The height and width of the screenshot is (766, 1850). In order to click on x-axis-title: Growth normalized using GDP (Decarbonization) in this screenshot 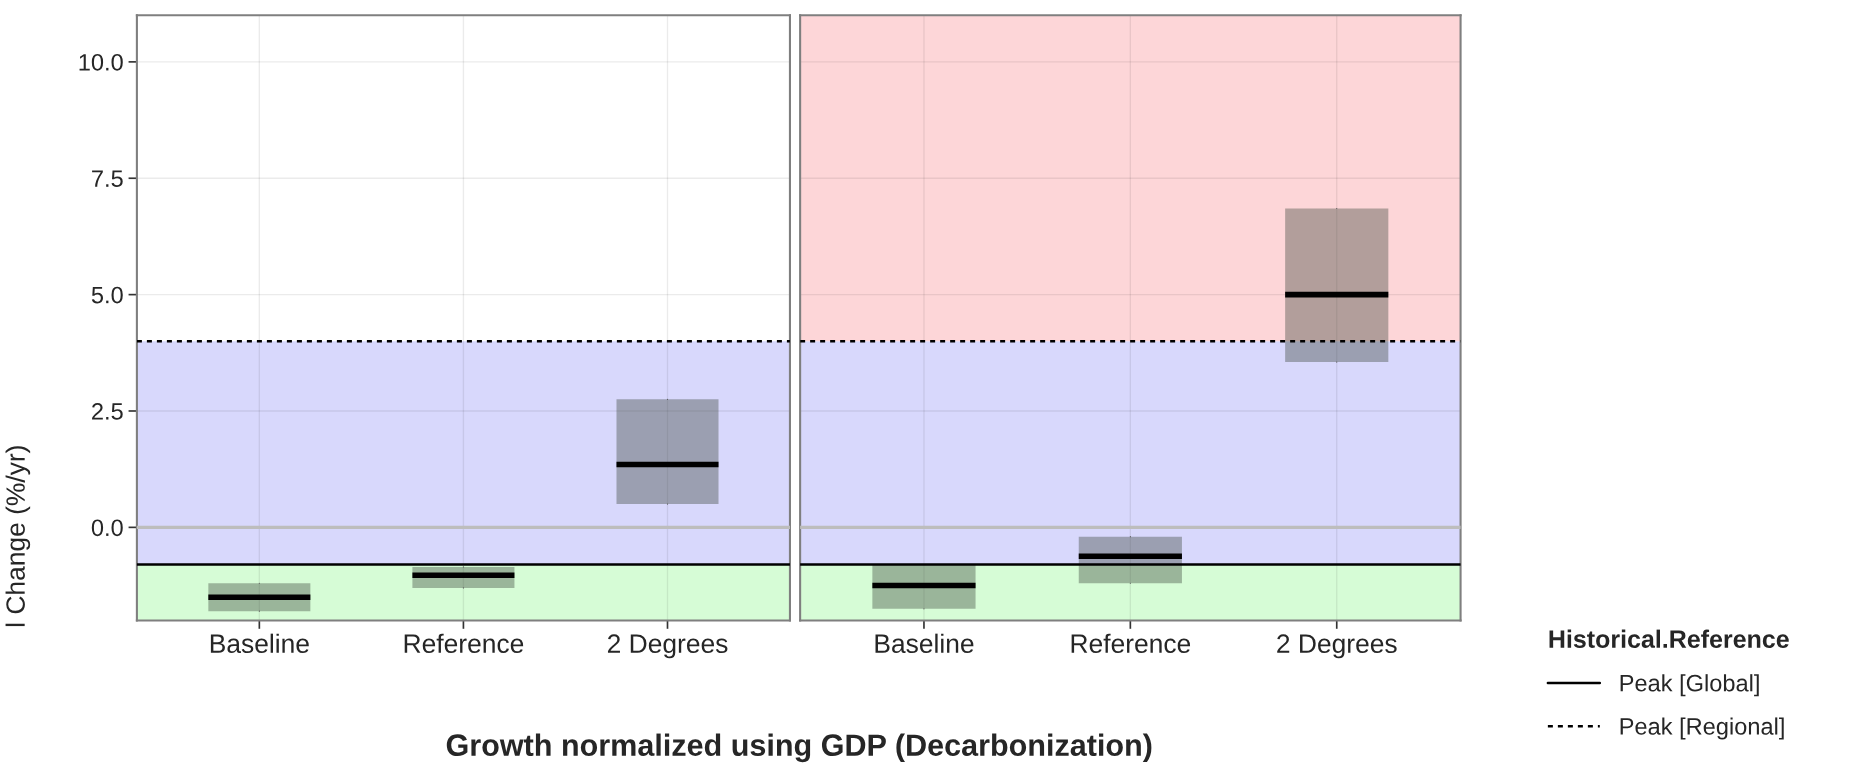, I will do `click(799, 748)`.